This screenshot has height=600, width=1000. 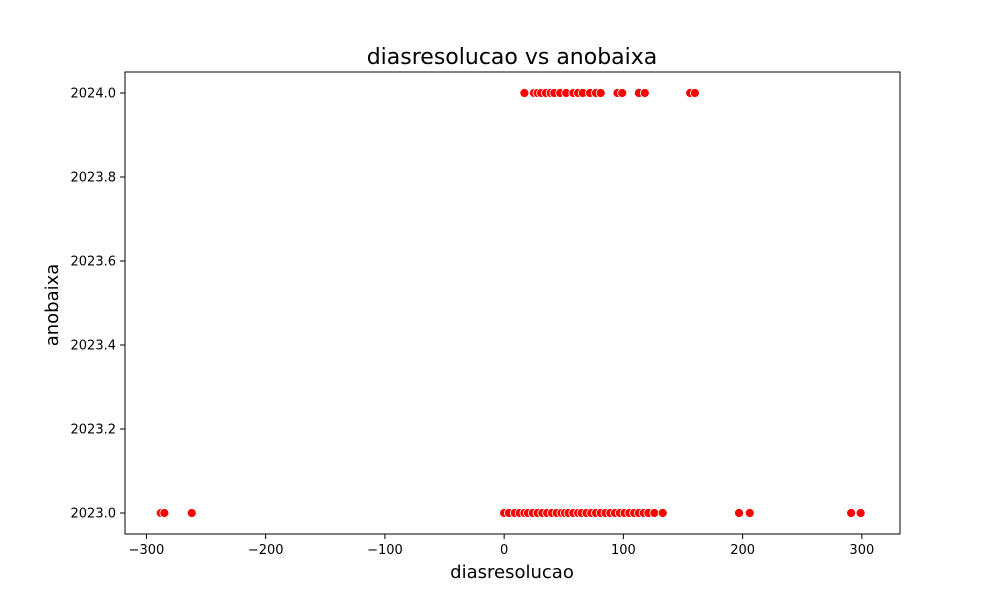 What do you see at coordinates (385, 550) in the screenshot?
I see `x-tick-label: −100` at bounding box center [385, 550].